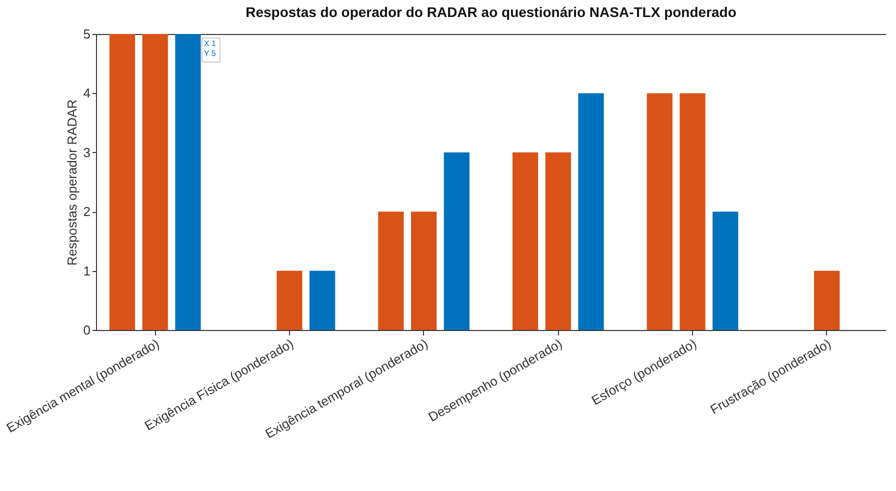  Describe the element at coordinates (86, 152) in the screenshot. I see `y-tick-label: 3` at that location.